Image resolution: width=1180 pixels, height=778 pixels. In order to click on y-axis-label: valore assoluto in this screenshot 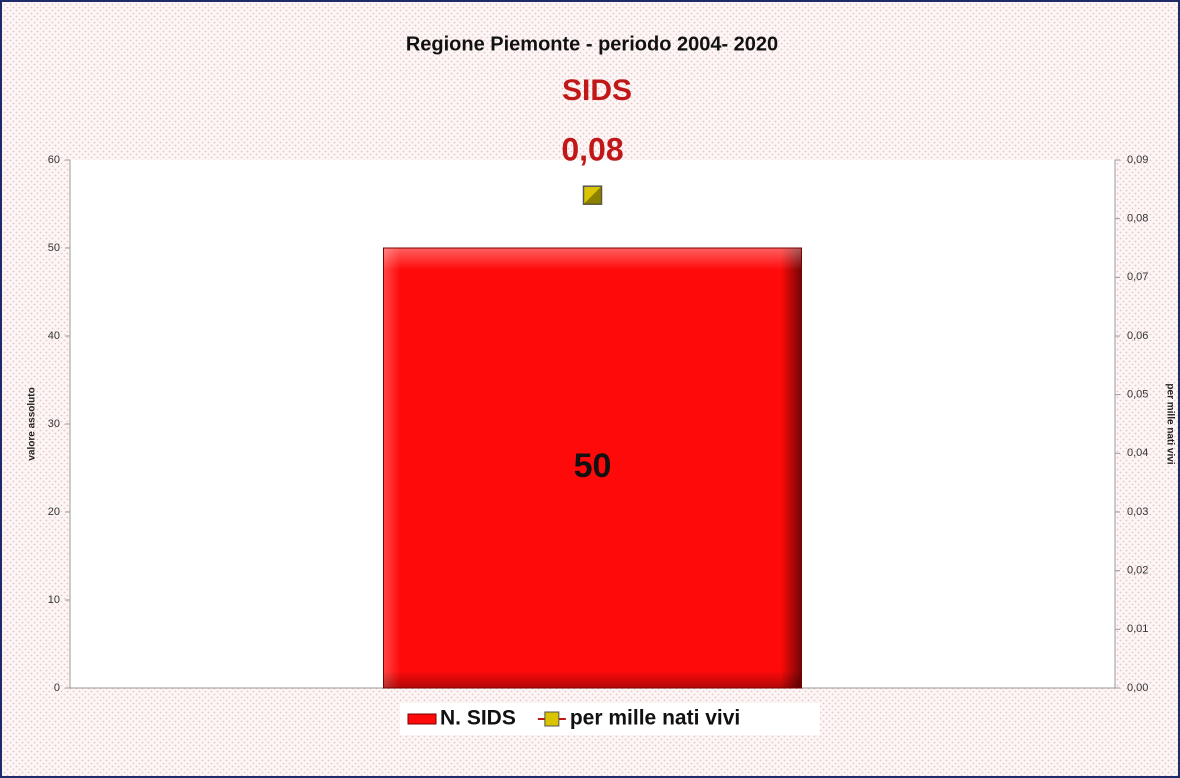, I will do `click(32, 423)`.